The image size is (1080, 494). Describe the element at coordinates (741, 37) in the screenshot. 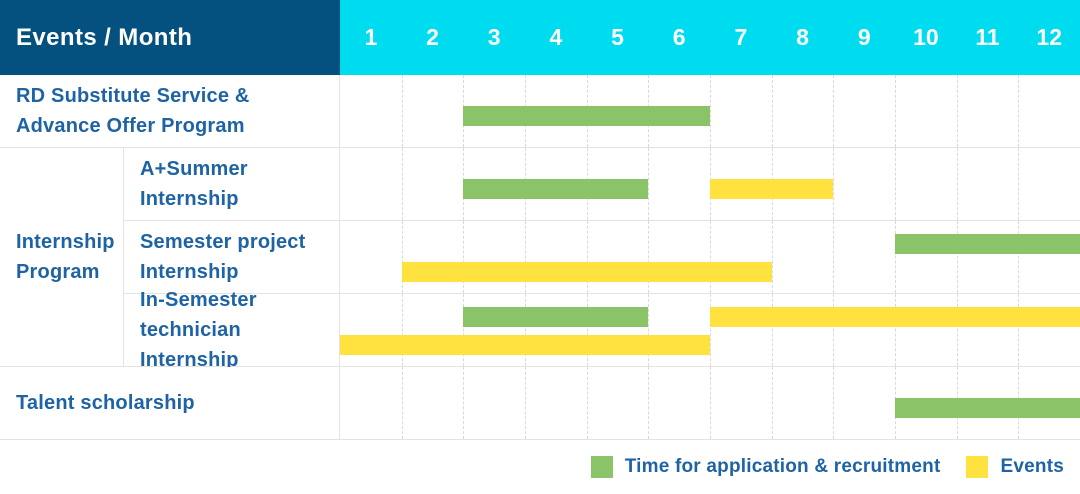

I see `month-header-7: 7` at that location.